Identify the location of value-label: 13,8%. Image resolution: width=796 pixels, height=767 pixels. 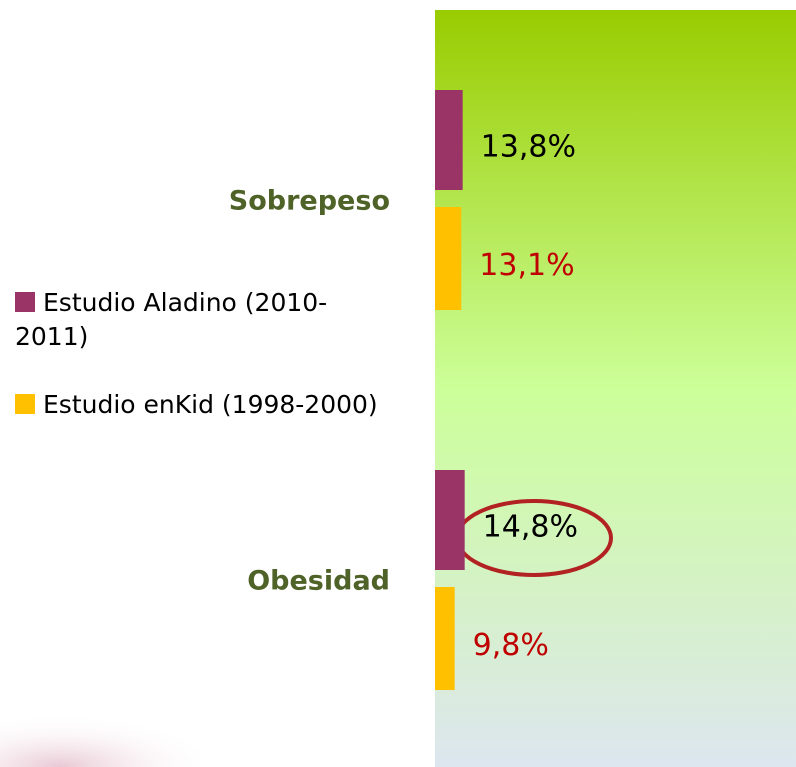
(528, 147).